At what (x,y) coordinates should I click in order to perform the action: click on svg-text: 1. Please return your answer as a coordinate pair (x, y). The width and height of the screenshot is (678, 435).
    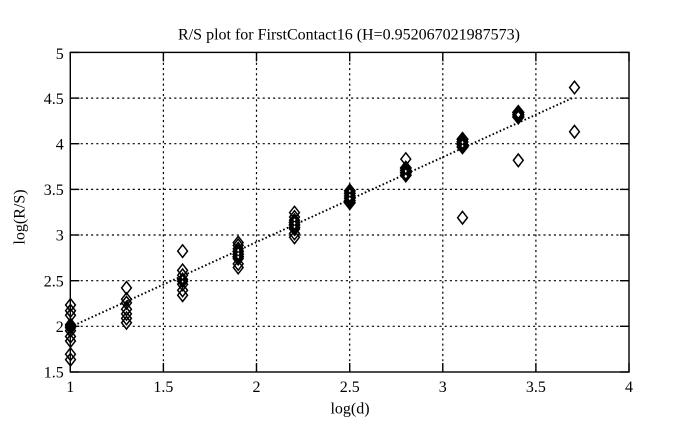
    Looking at the image, I should click on (70, 387).